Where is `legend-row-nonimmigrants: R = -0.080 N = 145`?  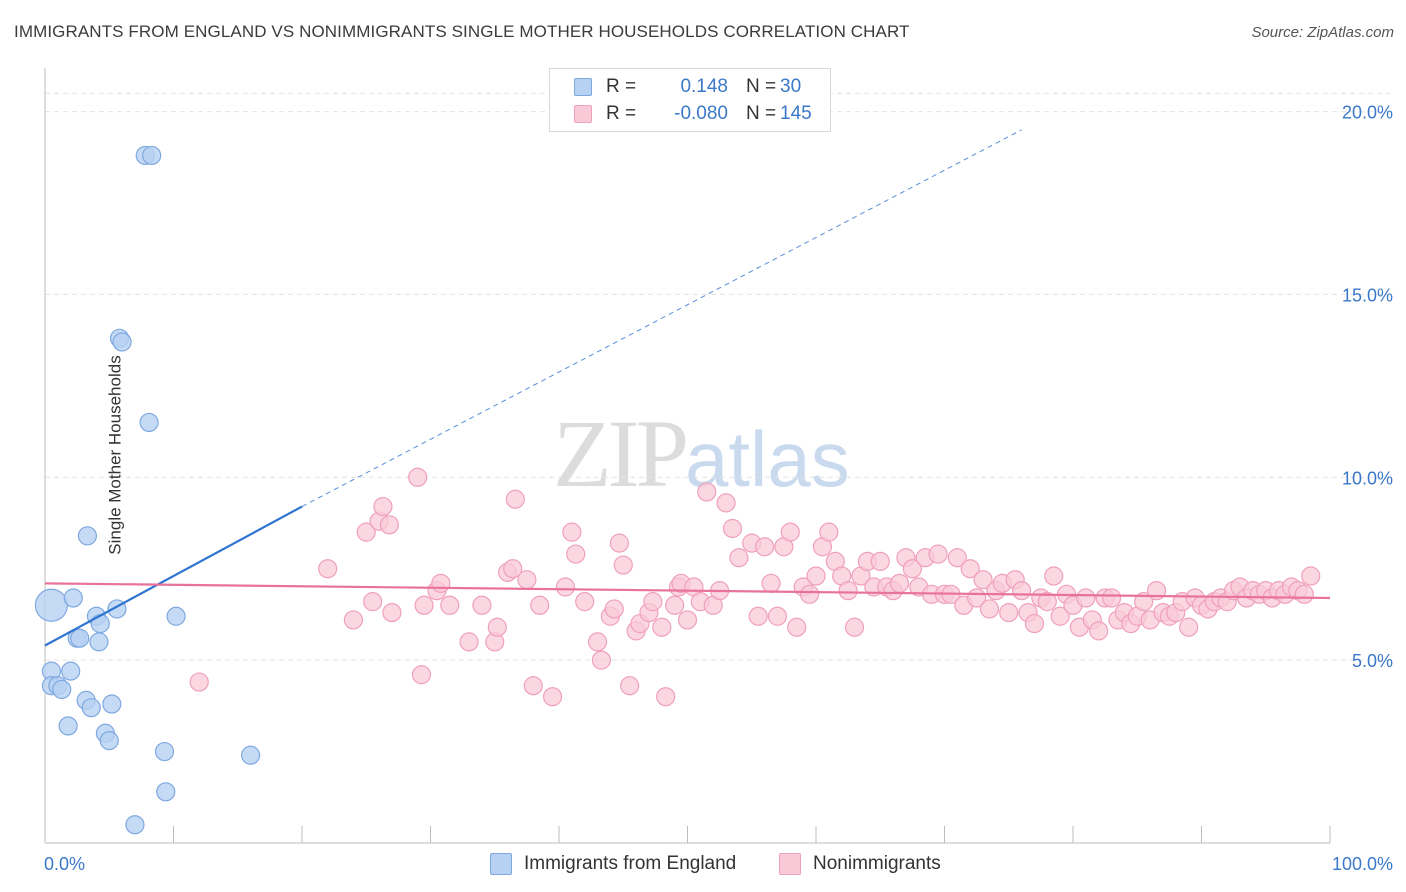
legend-row-nonimmigrants: R = -0.080 N = 145 is located at coordinates (693, 114).